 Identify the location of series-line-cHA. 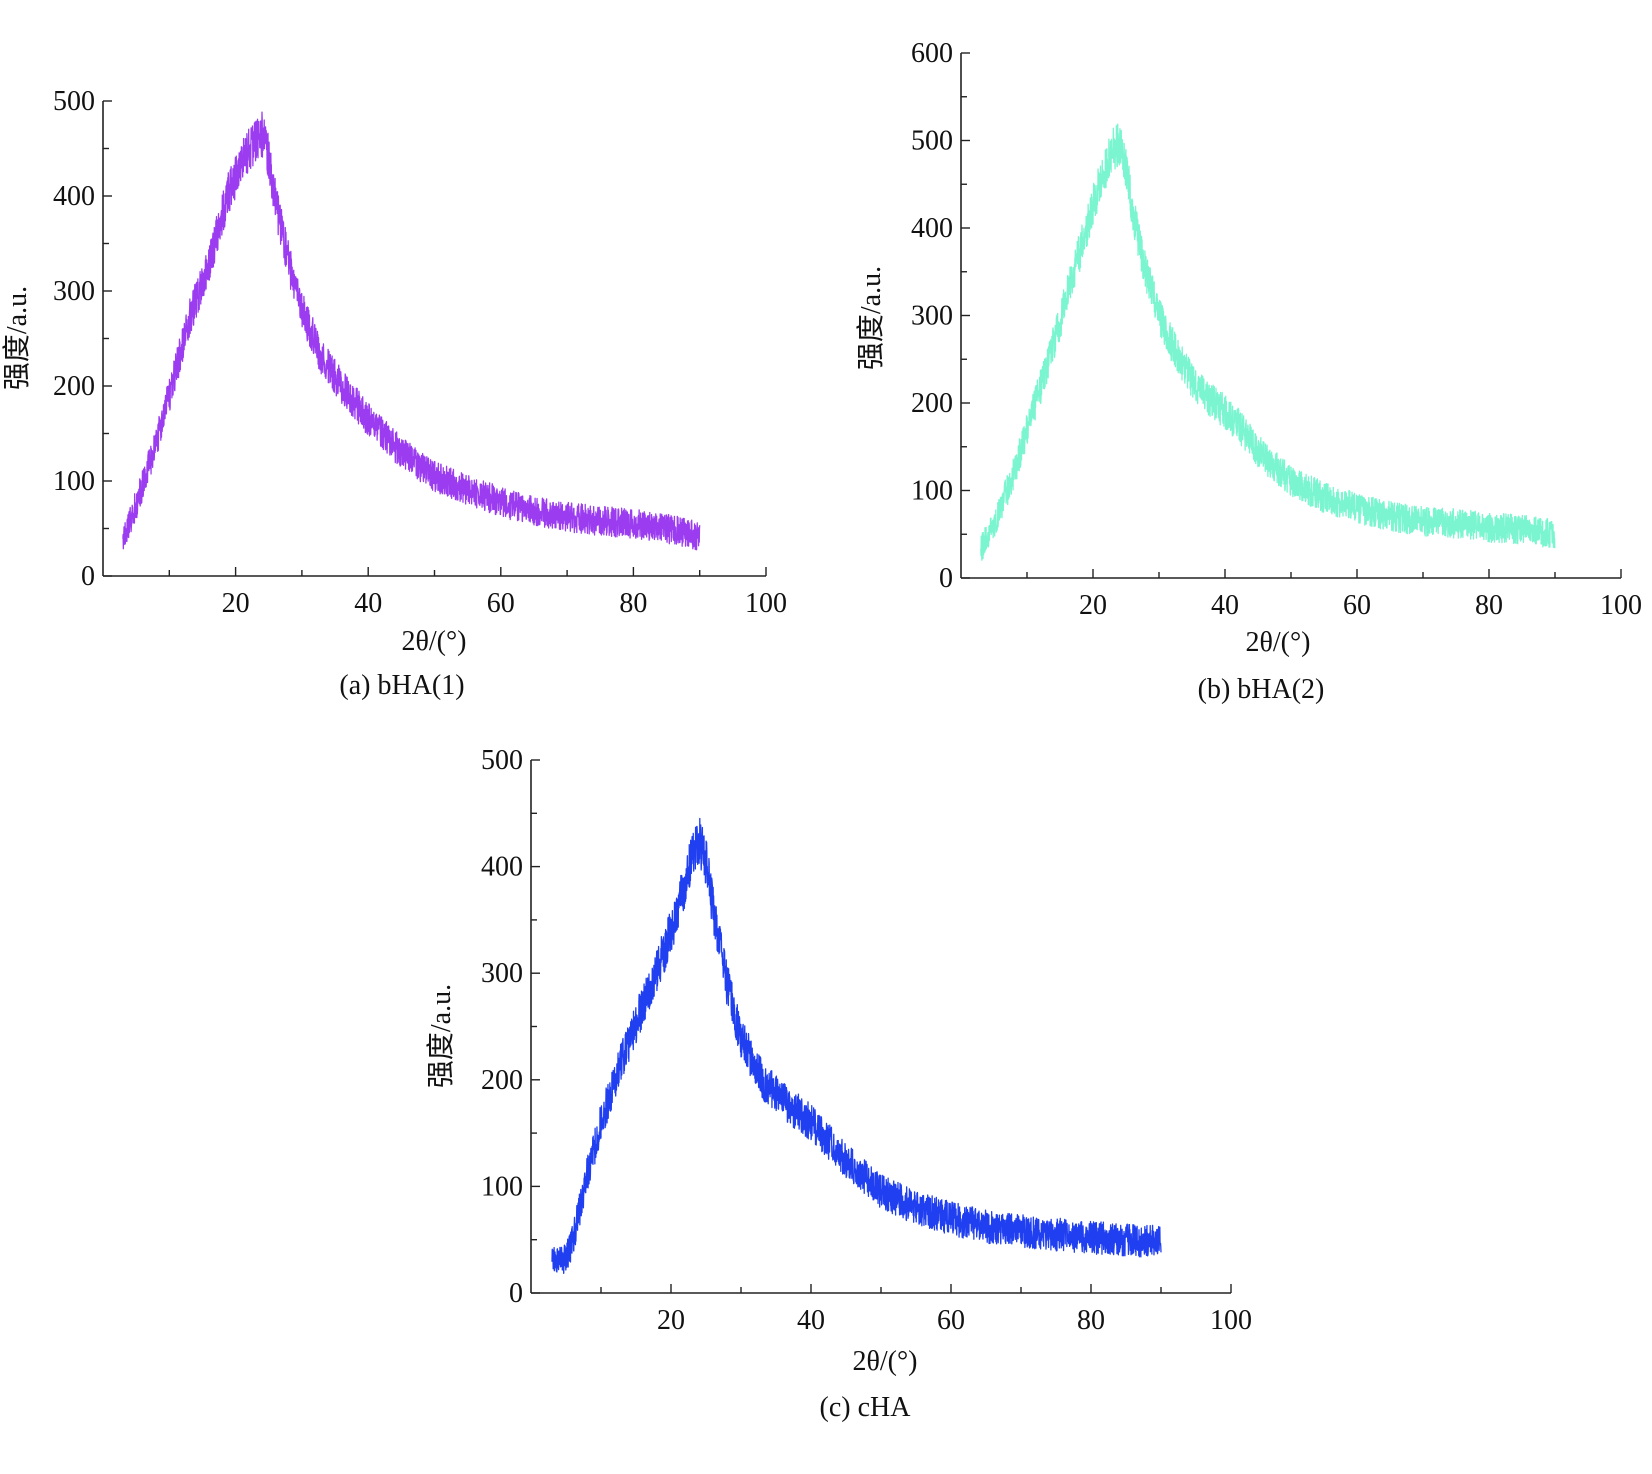
(856, 1045).